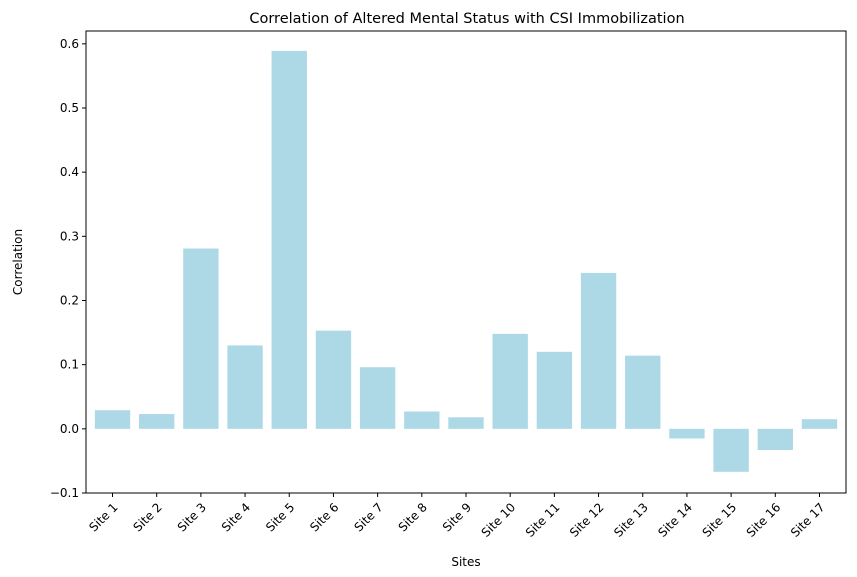 The image size is (857, 577). I want to click on y-tick-label: 0.6, so click(69, 44).